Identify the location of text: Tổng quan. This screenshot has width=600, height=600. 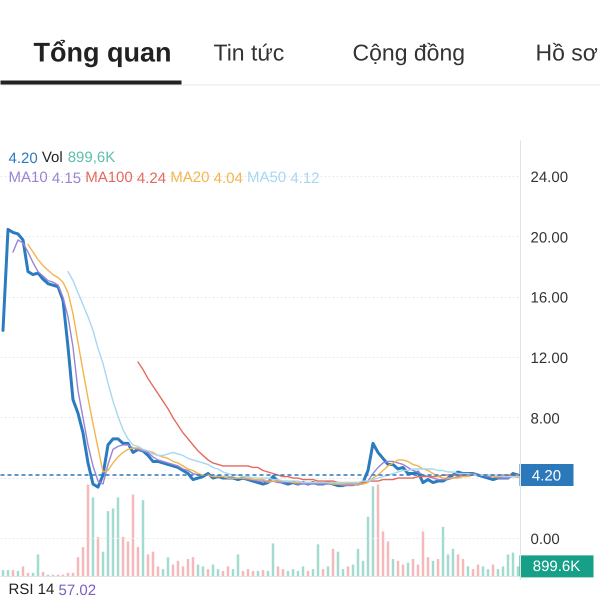
(103, 53).